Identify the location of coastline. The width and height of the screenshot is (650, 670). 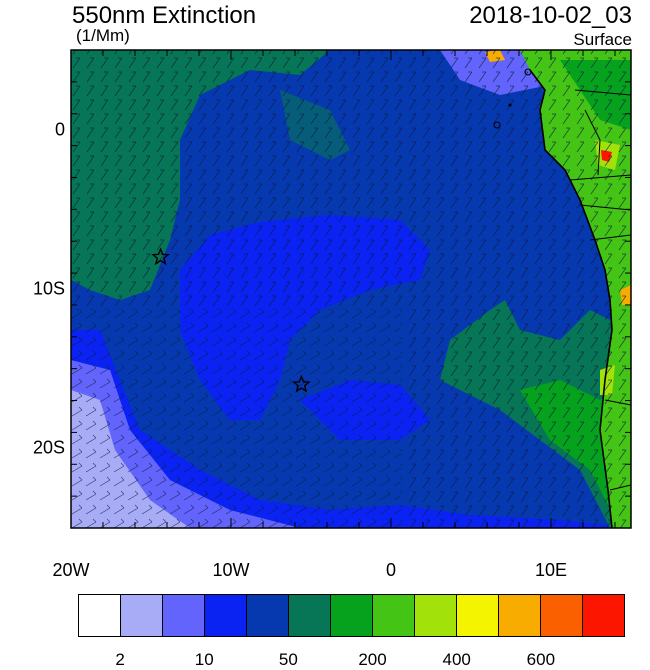
(571, 298).